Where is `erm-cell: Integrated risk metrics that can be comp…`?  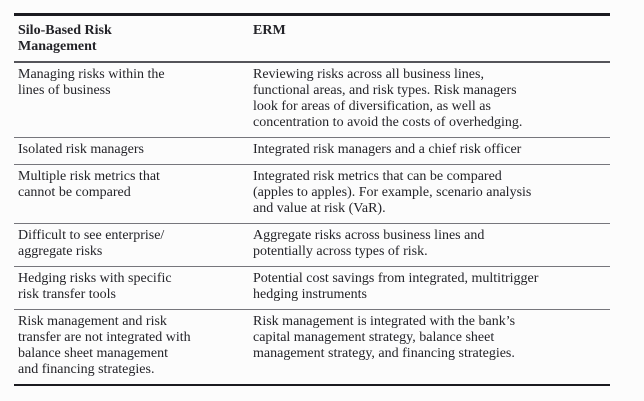 erm-cell: Integrated risk metrics that can be comp… is located at coordinates (392, 192).